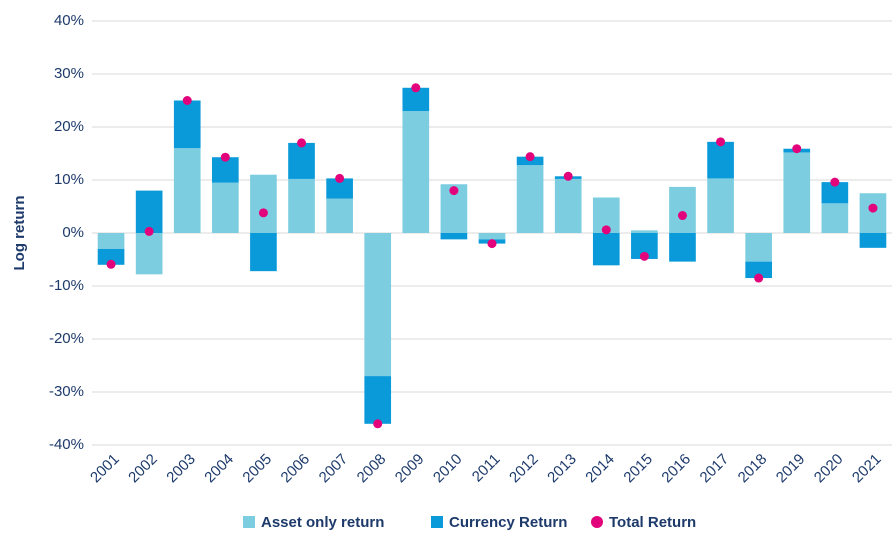  I want to click on x-tick-label: 2013, so click(562, 469).